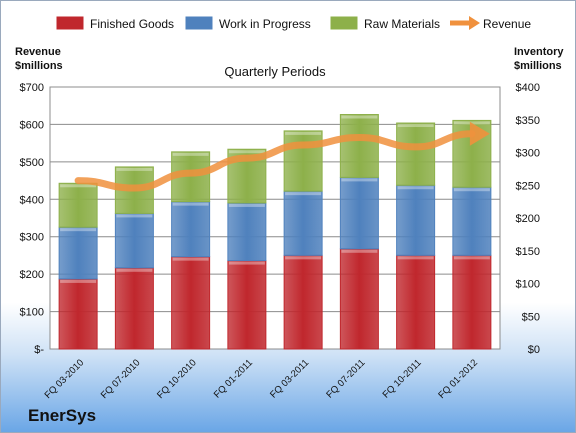 The height and width of the screenshot is (433, 576). What do you see at coordinates (233, 378) in the screenshot?
I see `category-label: FQ 01-2011` at bounding box center [233, 378].